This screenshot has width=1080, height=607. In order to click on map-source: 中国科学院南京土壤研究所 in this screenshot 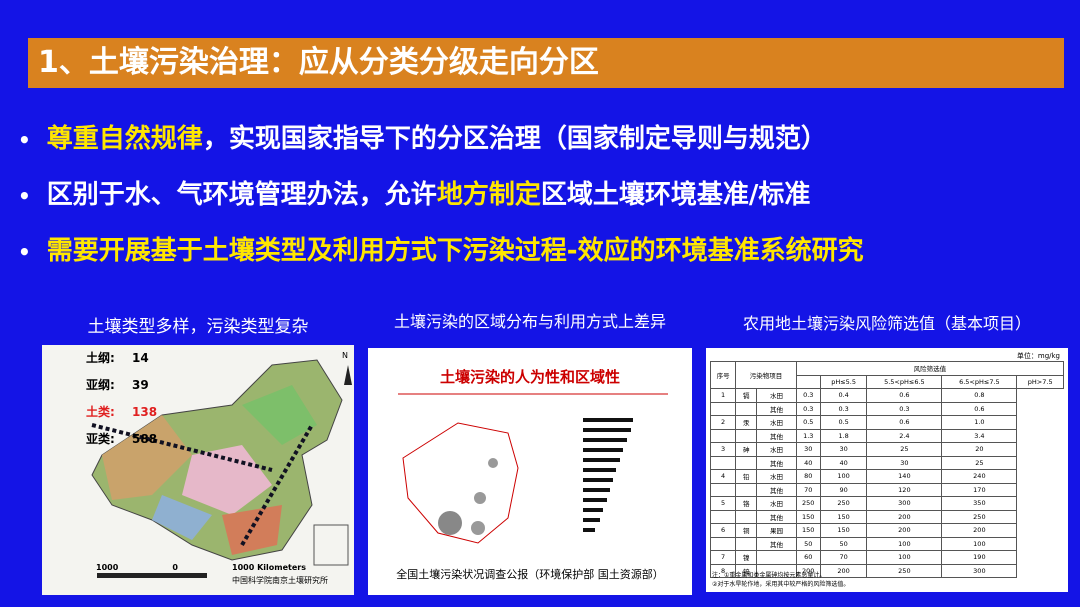, I will do `click(280, 580)`.